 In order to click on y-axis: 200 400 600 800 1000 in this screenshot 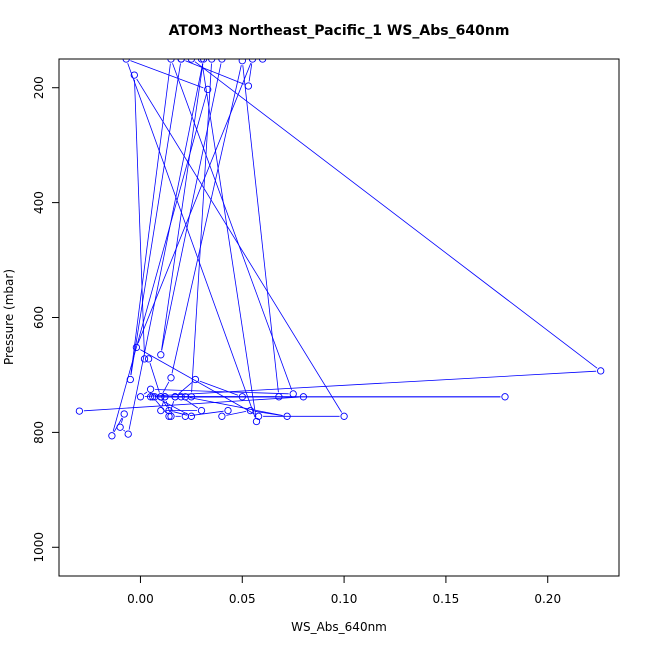, I will do `click(46, 319)`.